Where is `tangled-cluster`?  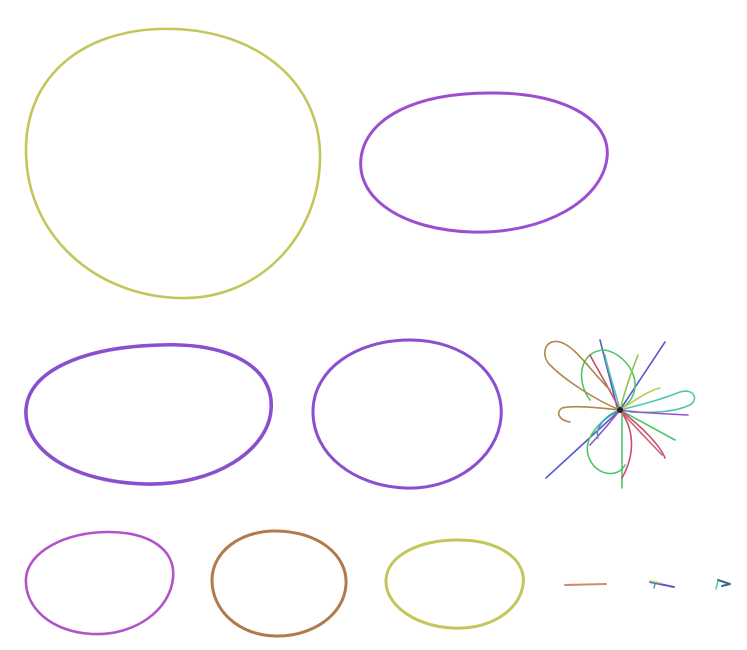
tangled-cluster is located at coordinates (620, 414).